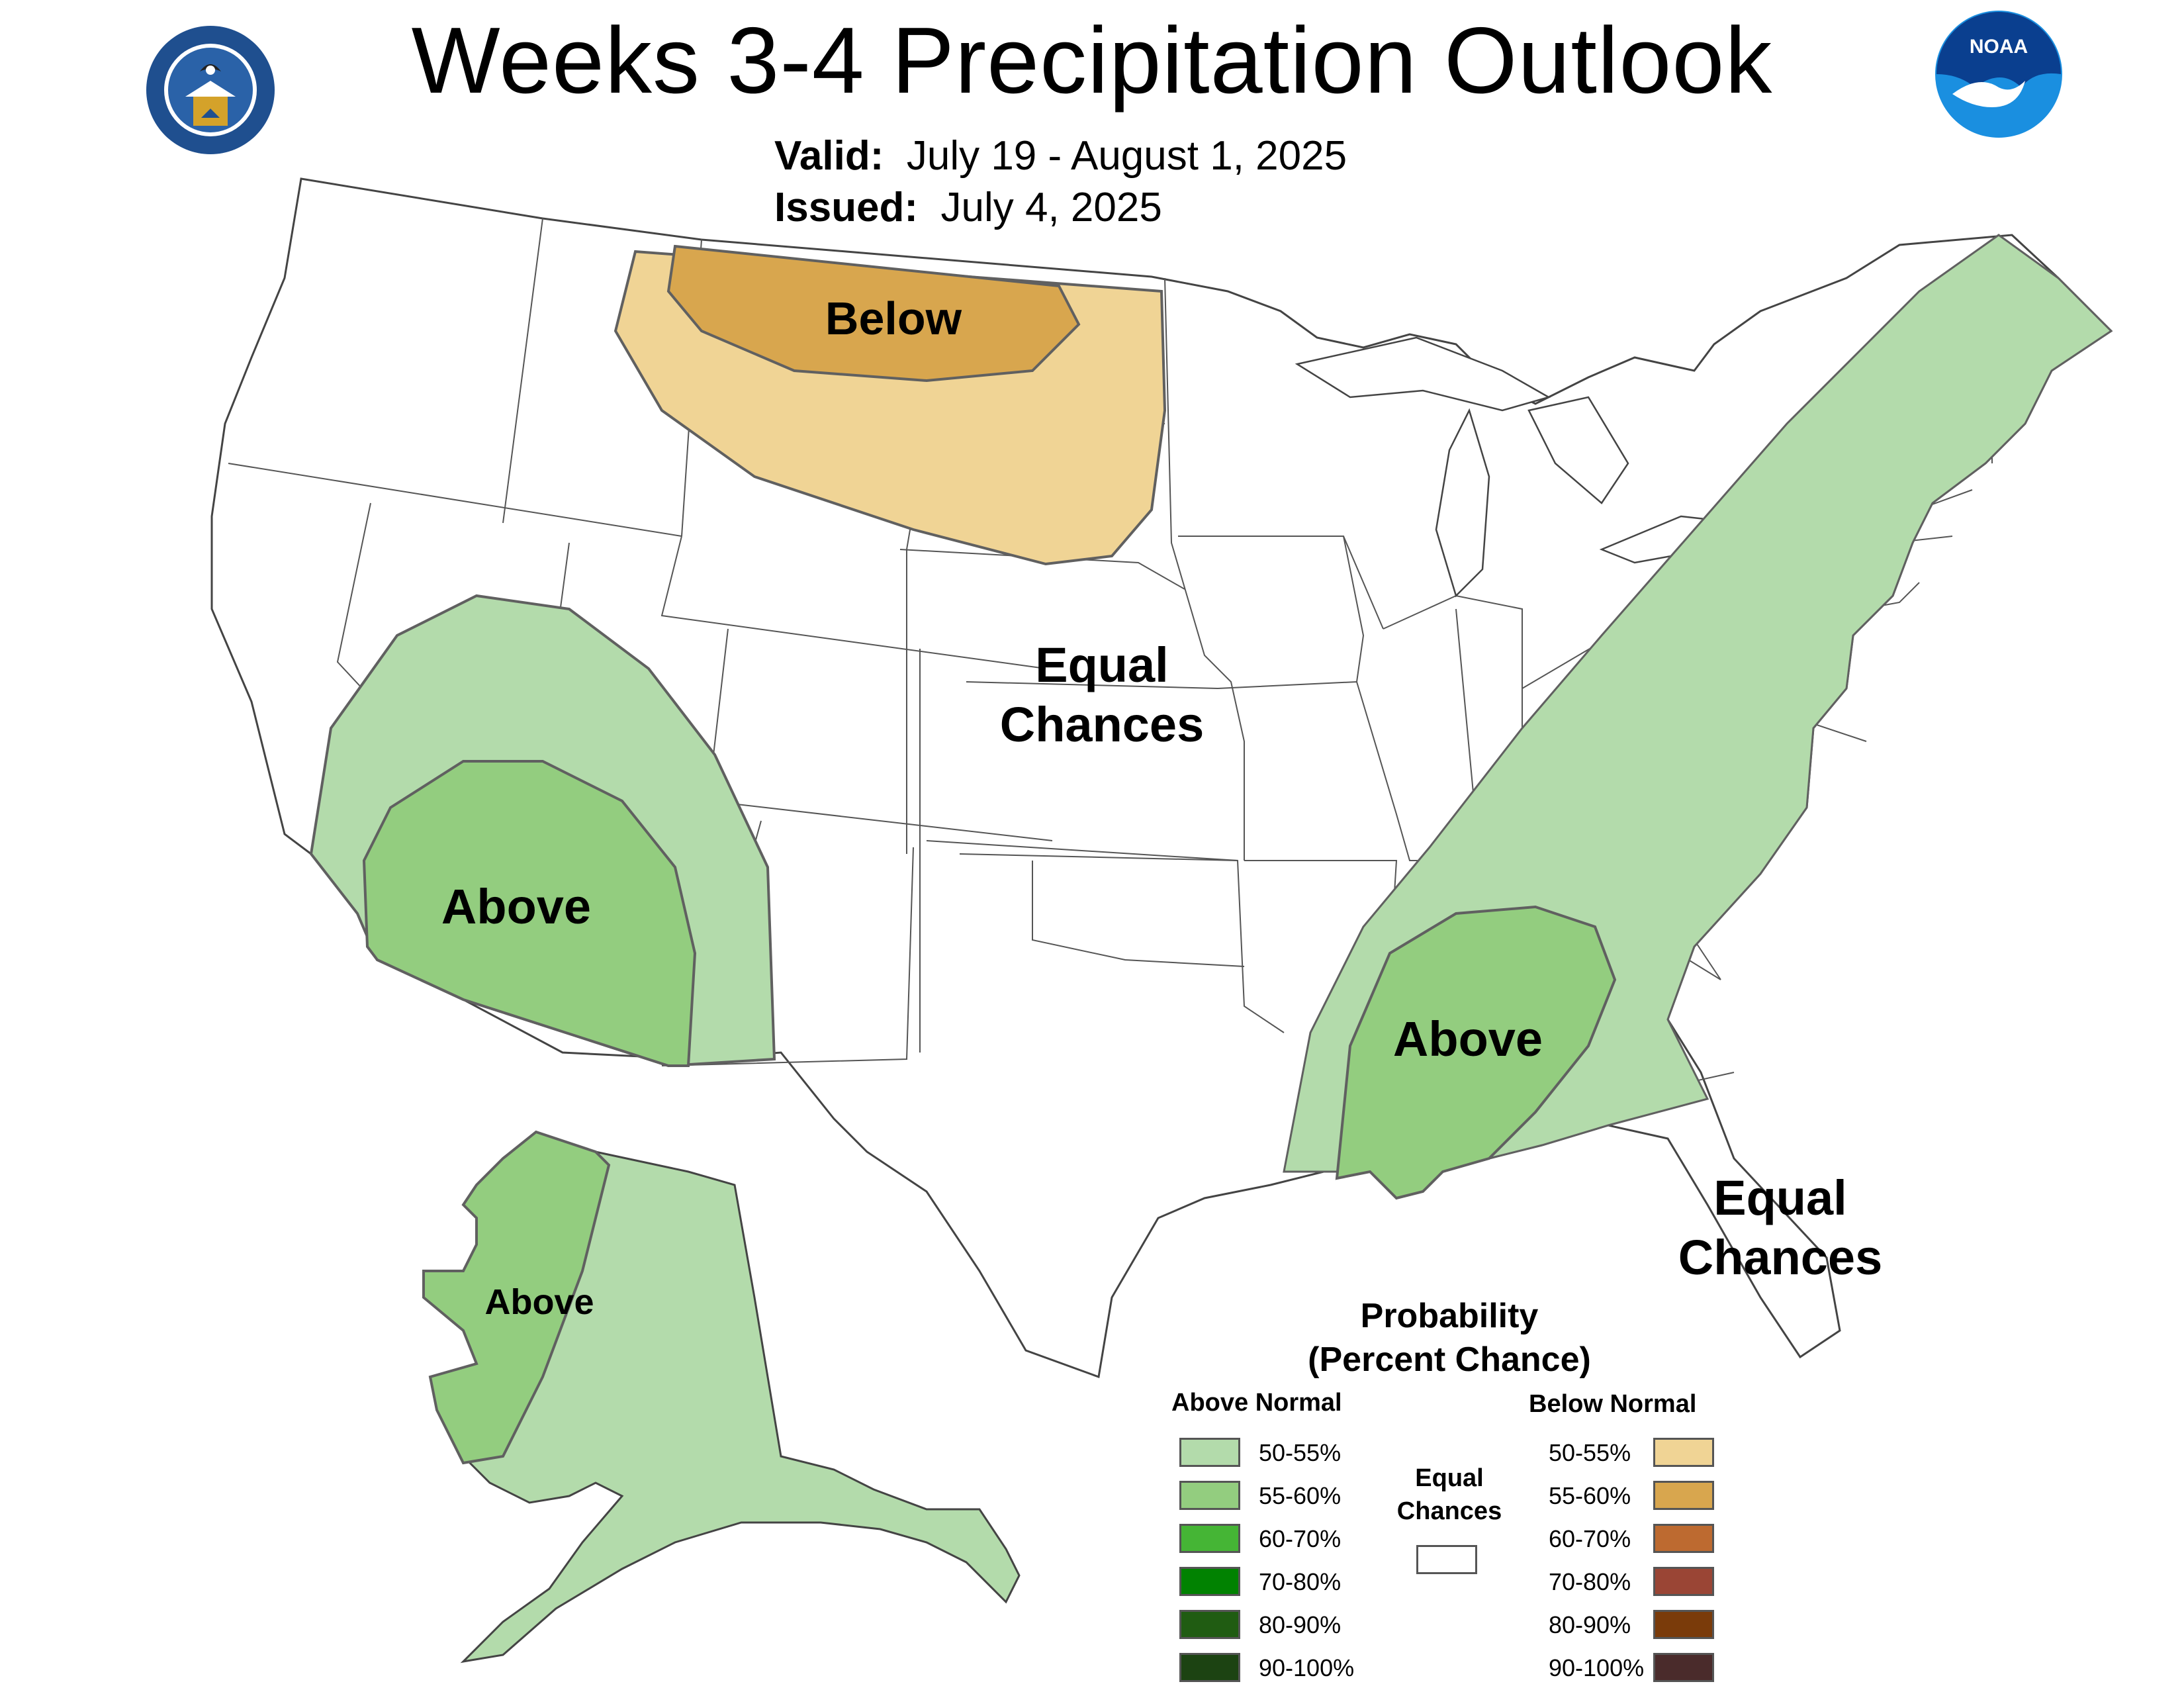  Describe the element at coordinates (1450, 1495) in the screenshot. I see `legend-ec-label: Equal Chances` at that location.